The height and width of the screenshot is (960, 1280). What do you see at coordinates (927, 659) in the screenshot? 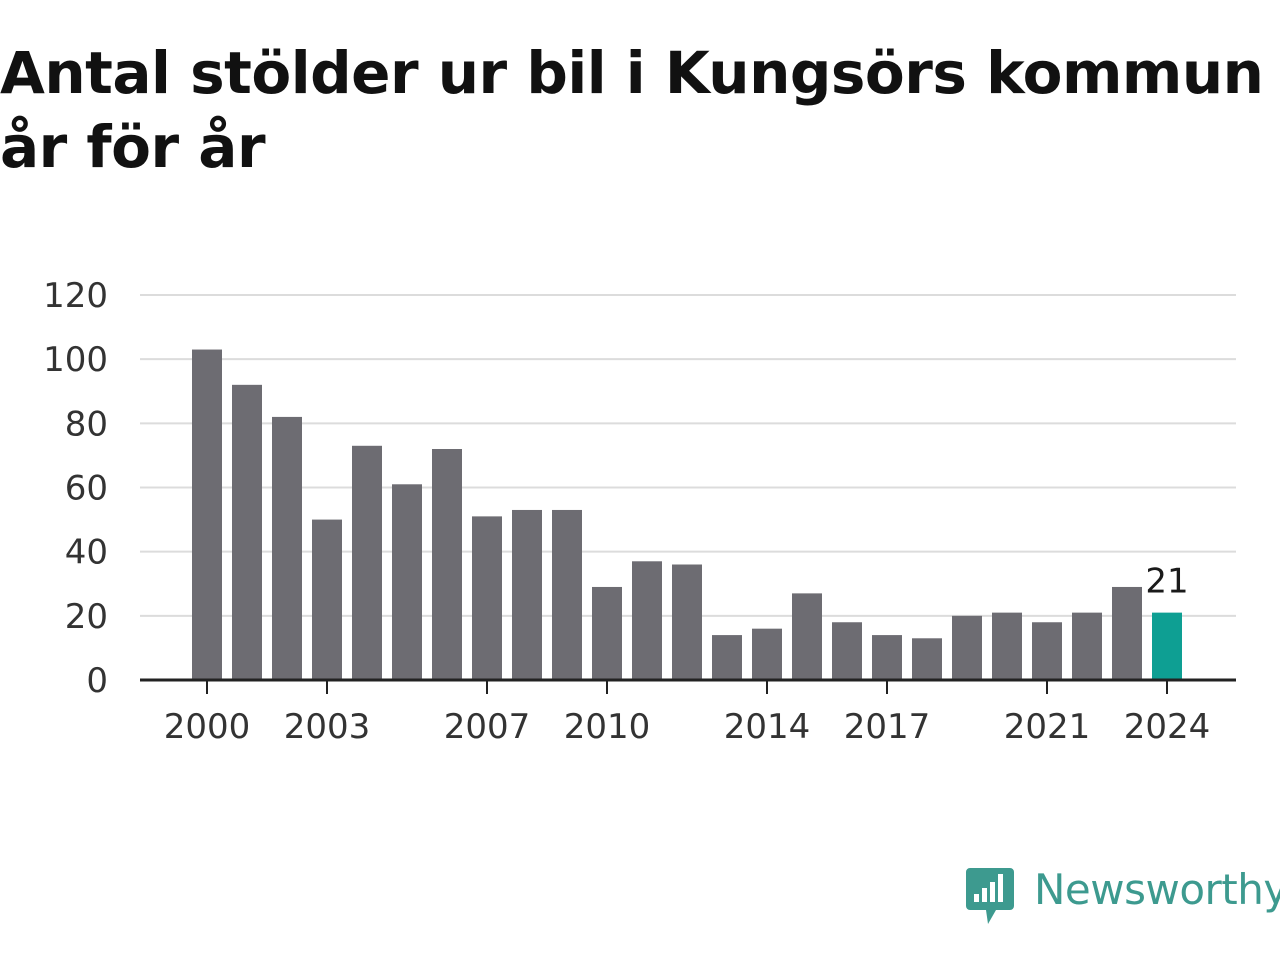
I see `bar-2018` at bounding box center [927, 659].